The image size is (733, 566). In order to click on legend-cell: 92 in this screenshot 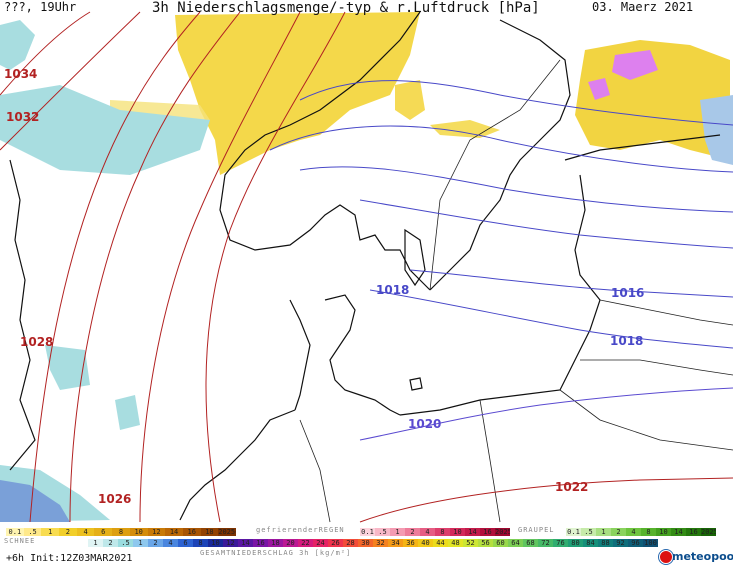, I will do `click(620, 543)`.